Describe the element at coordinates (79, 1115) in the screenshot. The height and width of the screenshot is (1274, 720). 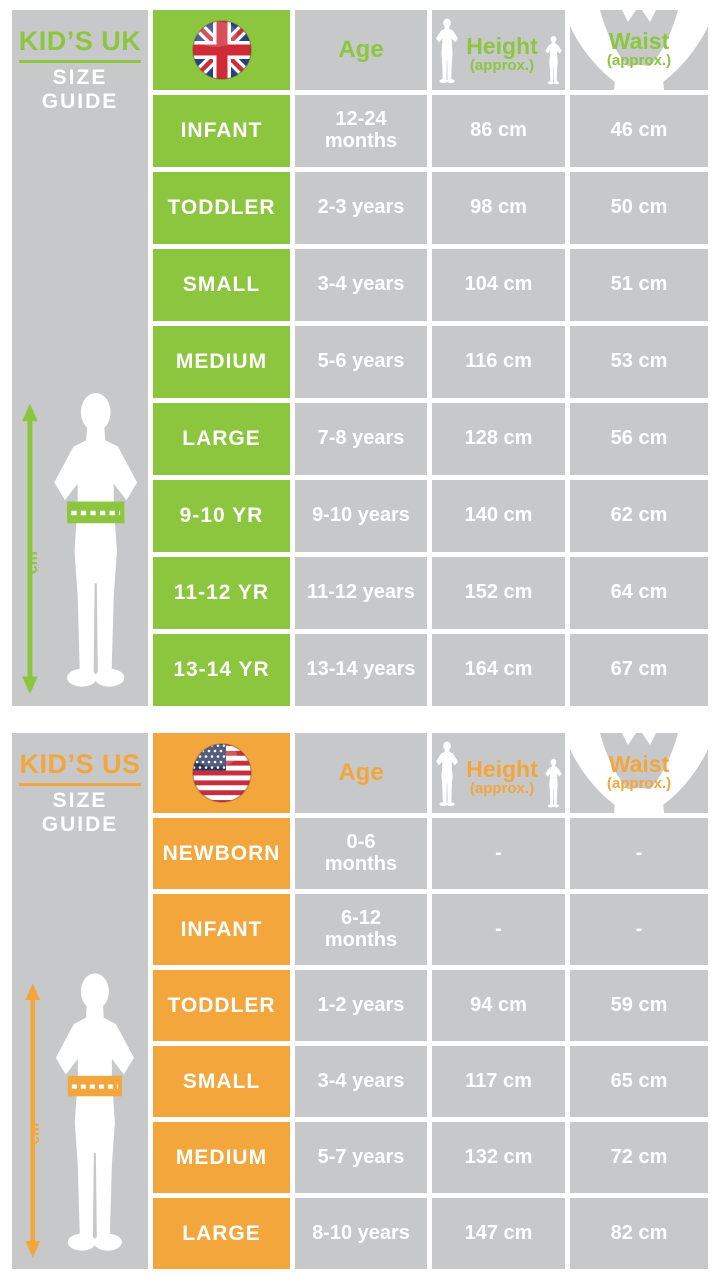
I see `us-measuring-kid-figure: cm` at that location.